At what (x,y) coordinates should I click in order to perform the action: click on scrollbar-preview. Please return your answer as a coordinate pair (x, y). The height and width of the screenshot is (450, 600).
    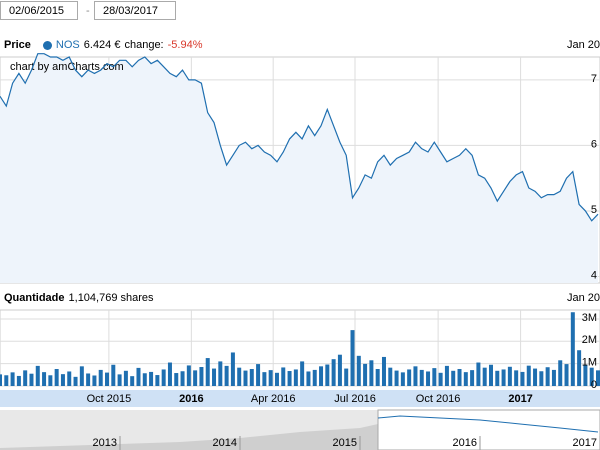
    Looking at the image, I should click on (189, 437).